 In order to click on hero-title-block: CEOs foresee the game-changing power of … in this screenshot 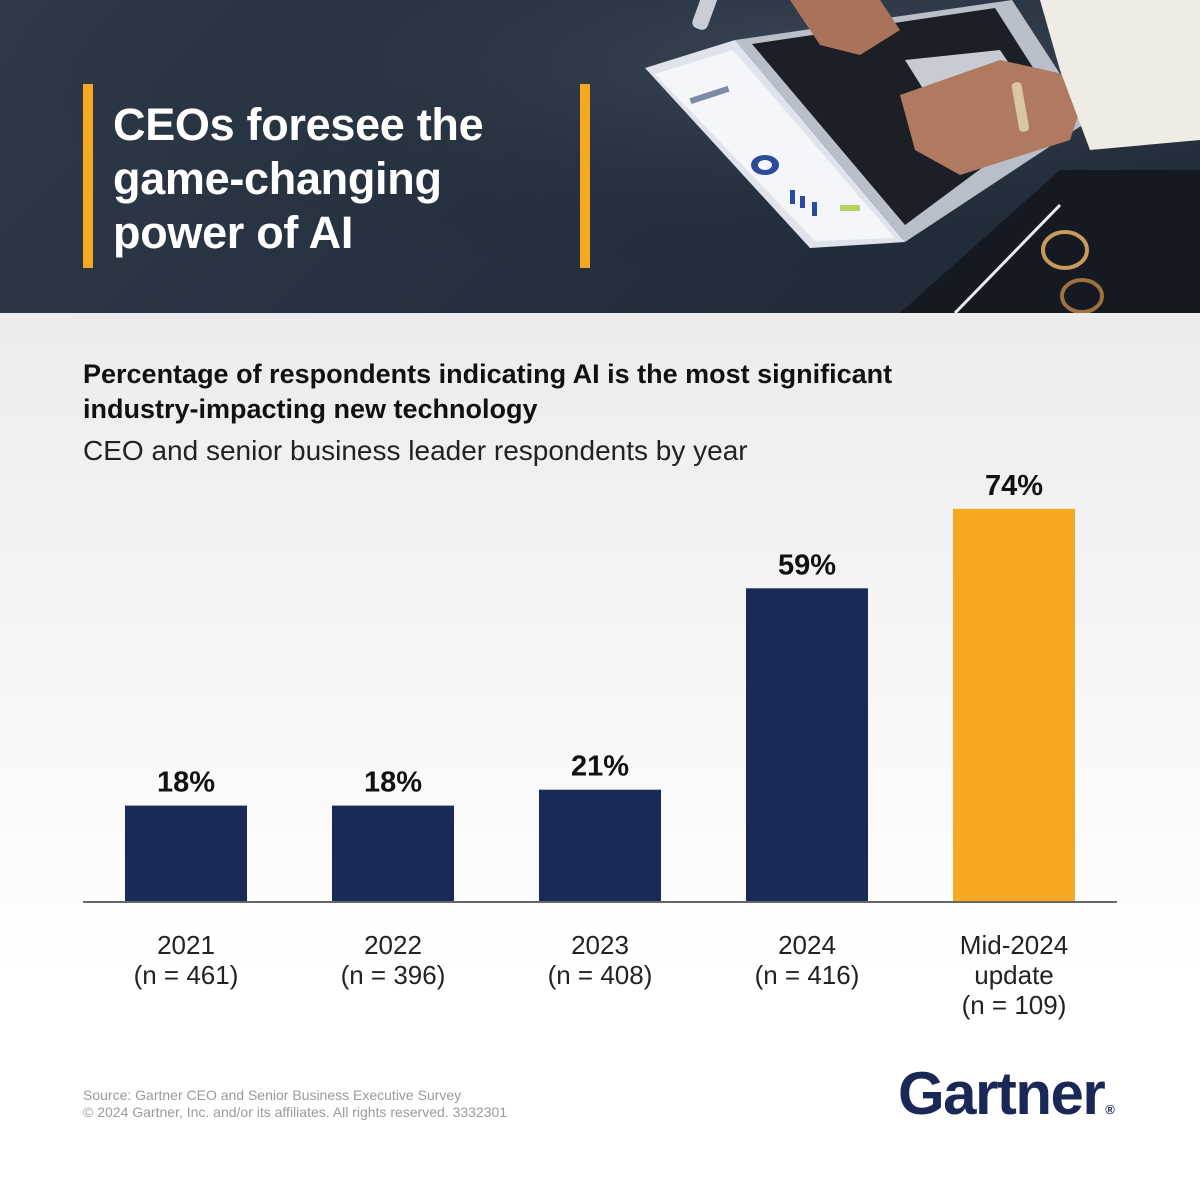, I will do `click(336, 176)`.